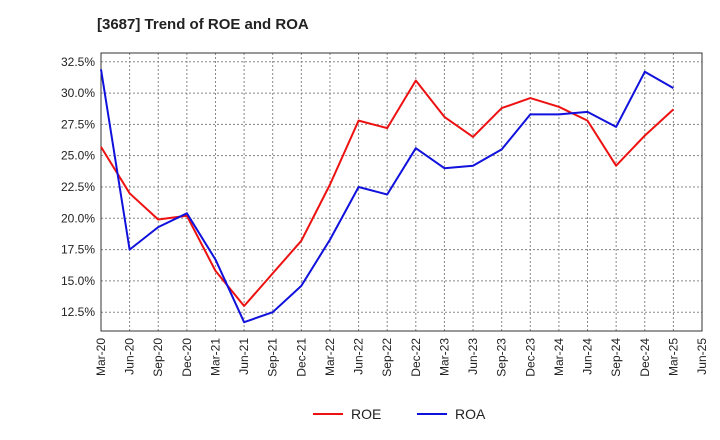 The height and width of the screenshot is (440, 720). I want to click on x-tick-label: Dec-23, so click(530, 357).